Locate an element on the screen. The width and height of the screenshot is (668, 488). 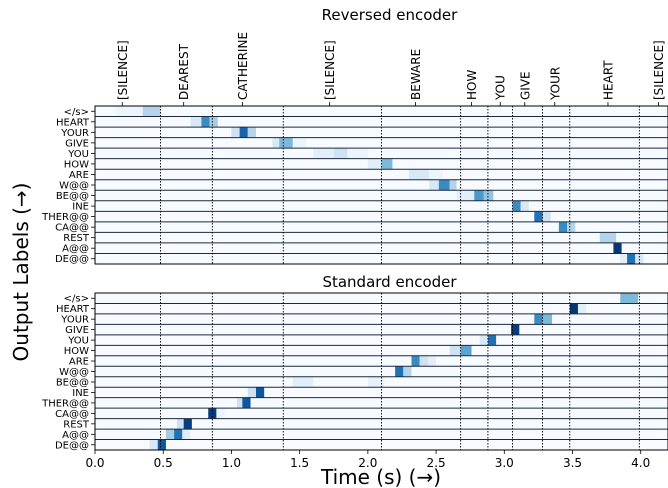
x-tick-label: 4.0 is located at coordinates (640, 463).